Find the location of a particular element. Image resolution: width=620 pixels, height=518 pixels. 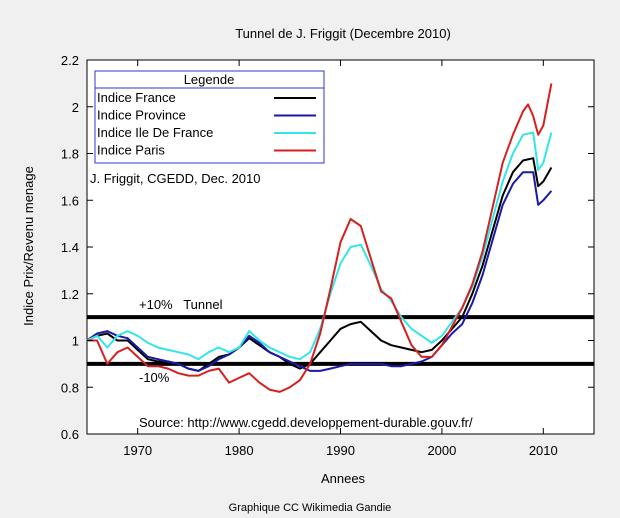

footer-credit: Graphique CC Wikimedia Gandie is located at coordinates (310, 508).